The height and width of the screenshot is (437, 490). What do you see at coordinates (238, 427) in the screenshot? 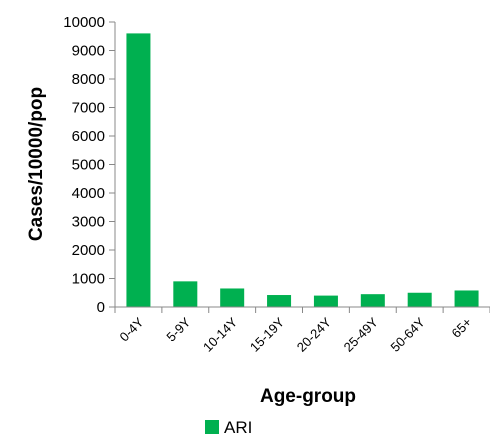
I see `legend-label: ARI` at bounding box center [238, 427].